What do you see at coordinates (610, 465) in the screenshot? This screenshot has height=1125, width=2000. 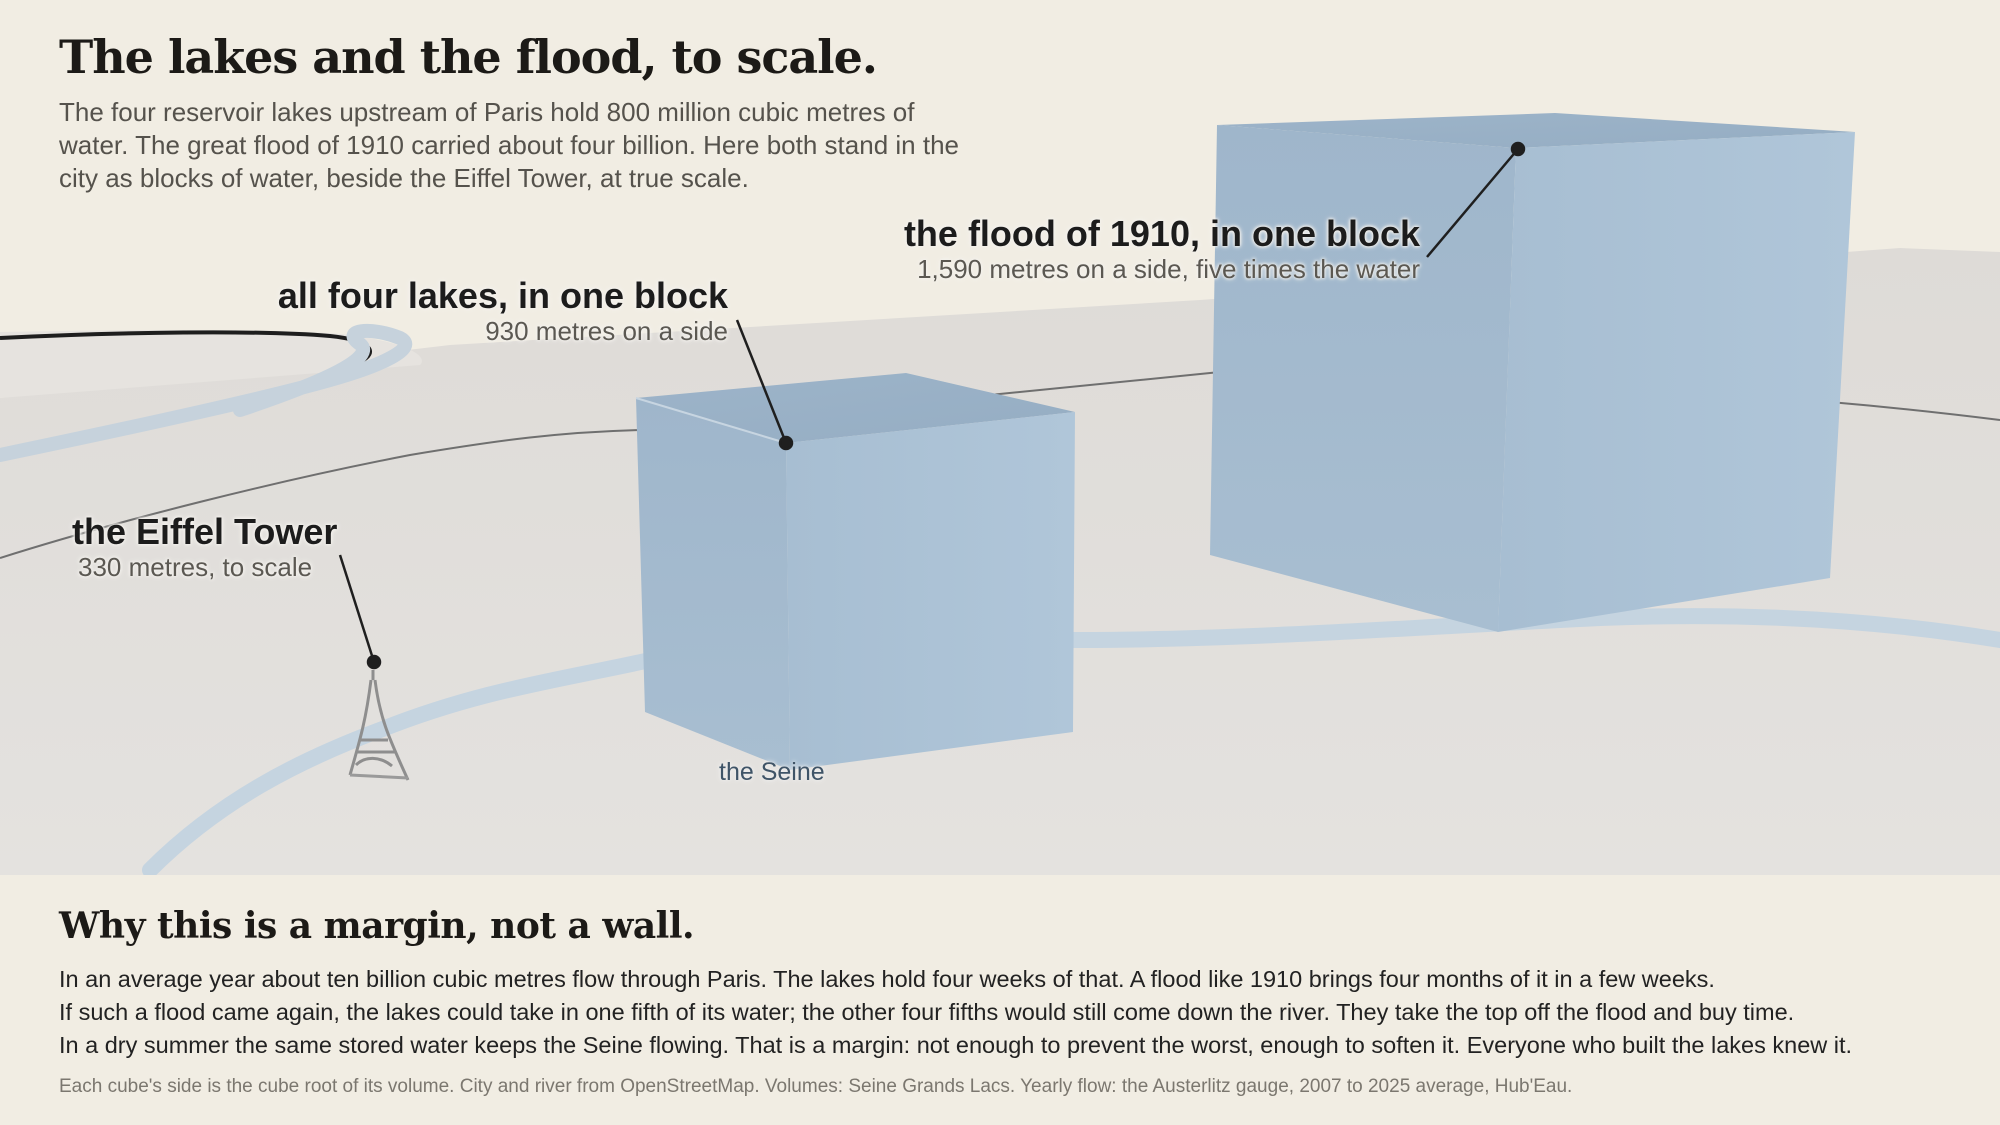 I see `district-line` at bounding box center [610, 465].